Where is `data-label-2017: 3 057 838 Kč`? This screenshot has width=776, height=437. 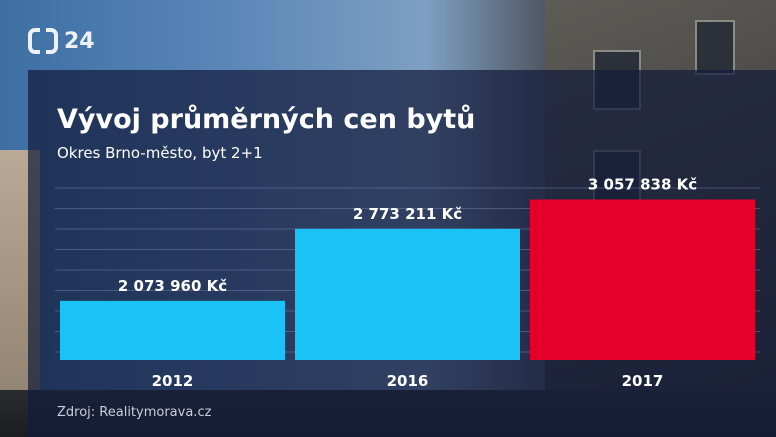 data-label-2017: 3 057 838 Kč is located at coordinates (642, 184).